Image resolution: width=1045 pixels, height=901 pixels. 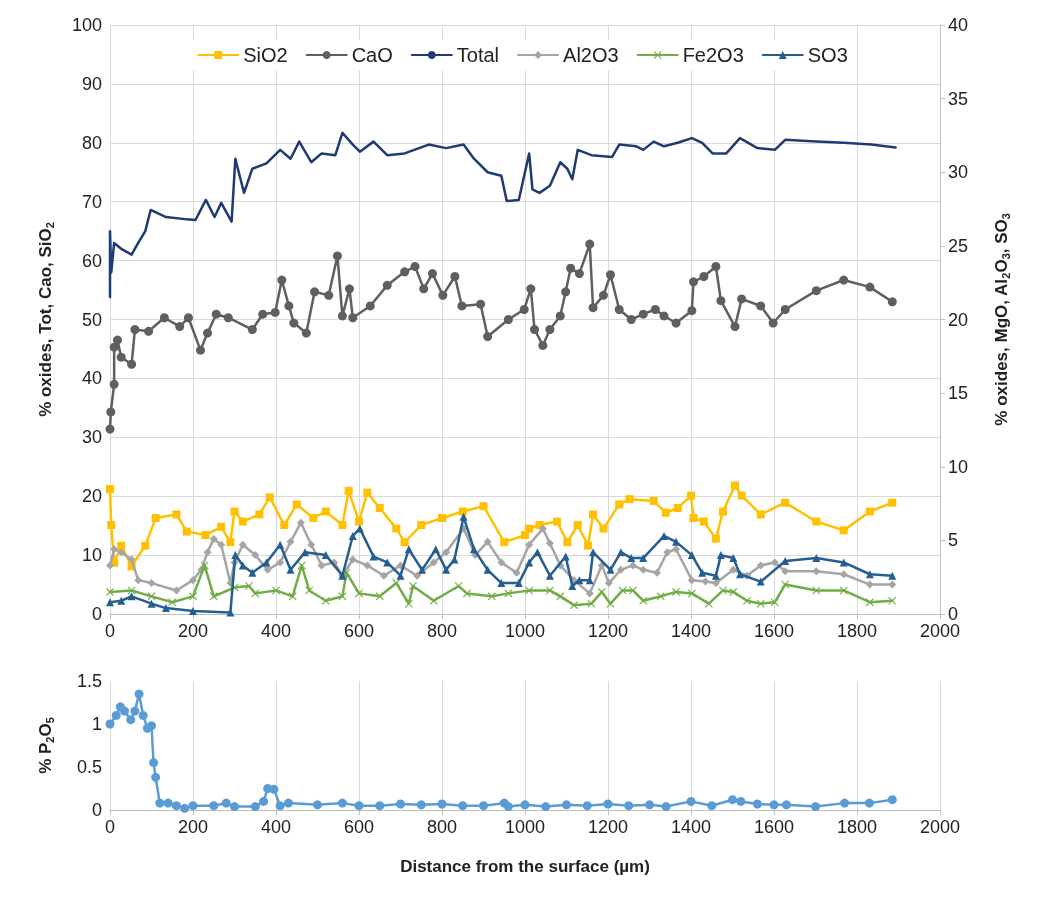 What do you see at coordinates (91, 555) in the screenshot?
I see `y-tick-label: 10` at bounding box center [91, 555].